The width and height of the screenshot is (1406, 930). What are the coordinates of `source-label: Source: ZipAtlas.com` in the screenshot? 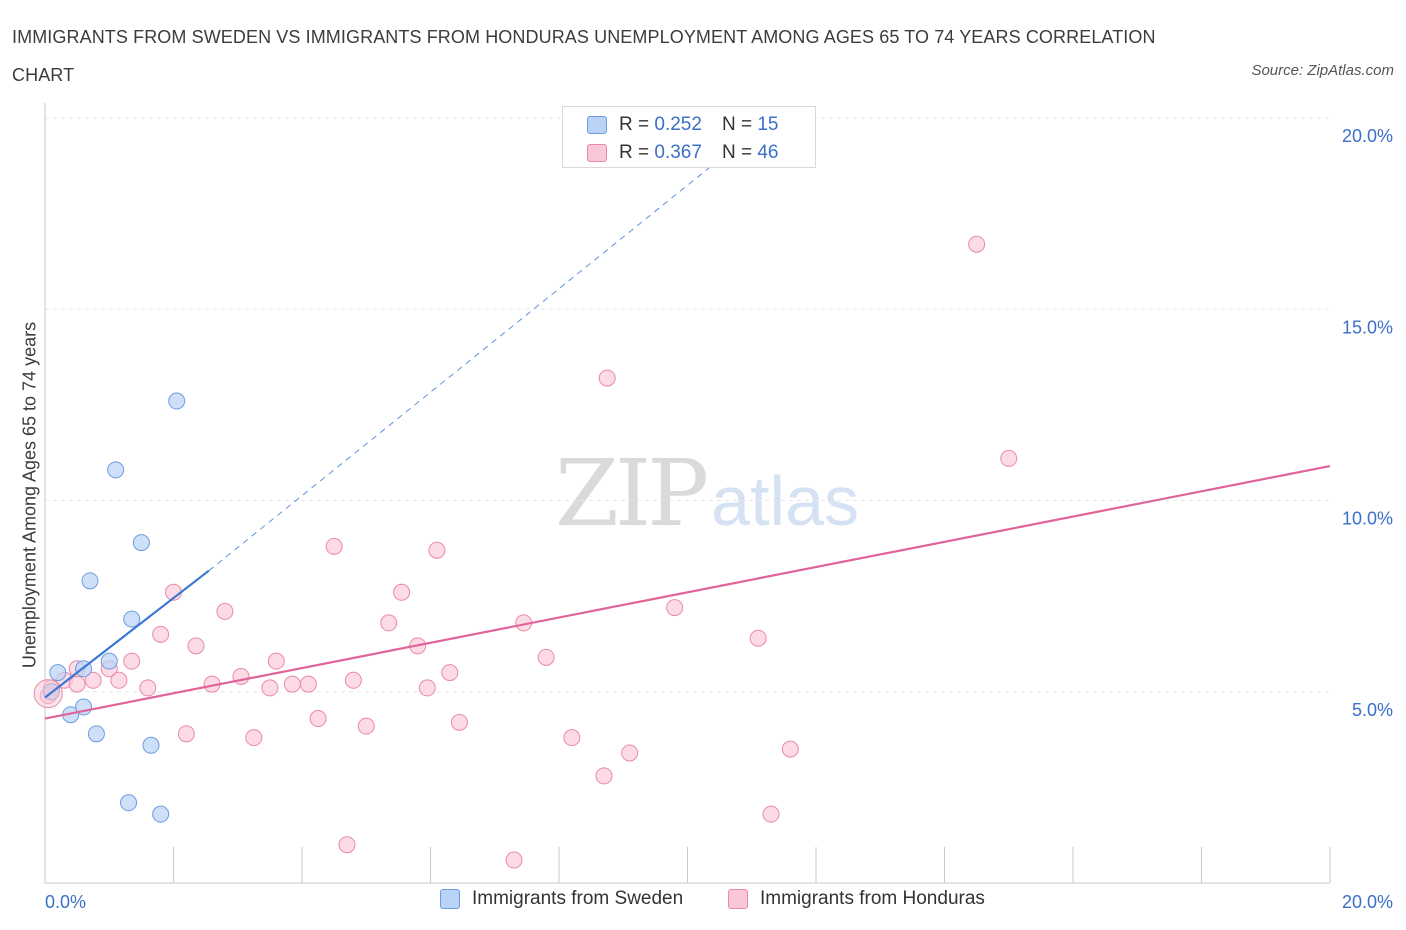 It's located at (1322, 70).